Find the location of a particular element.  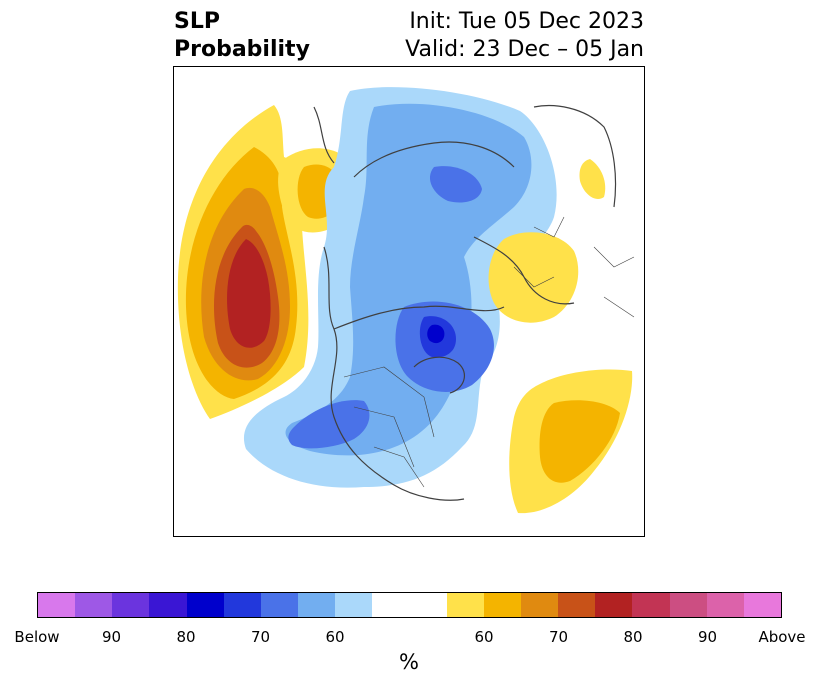

title-line-slp: SLP is located at coordinates (197, 21).